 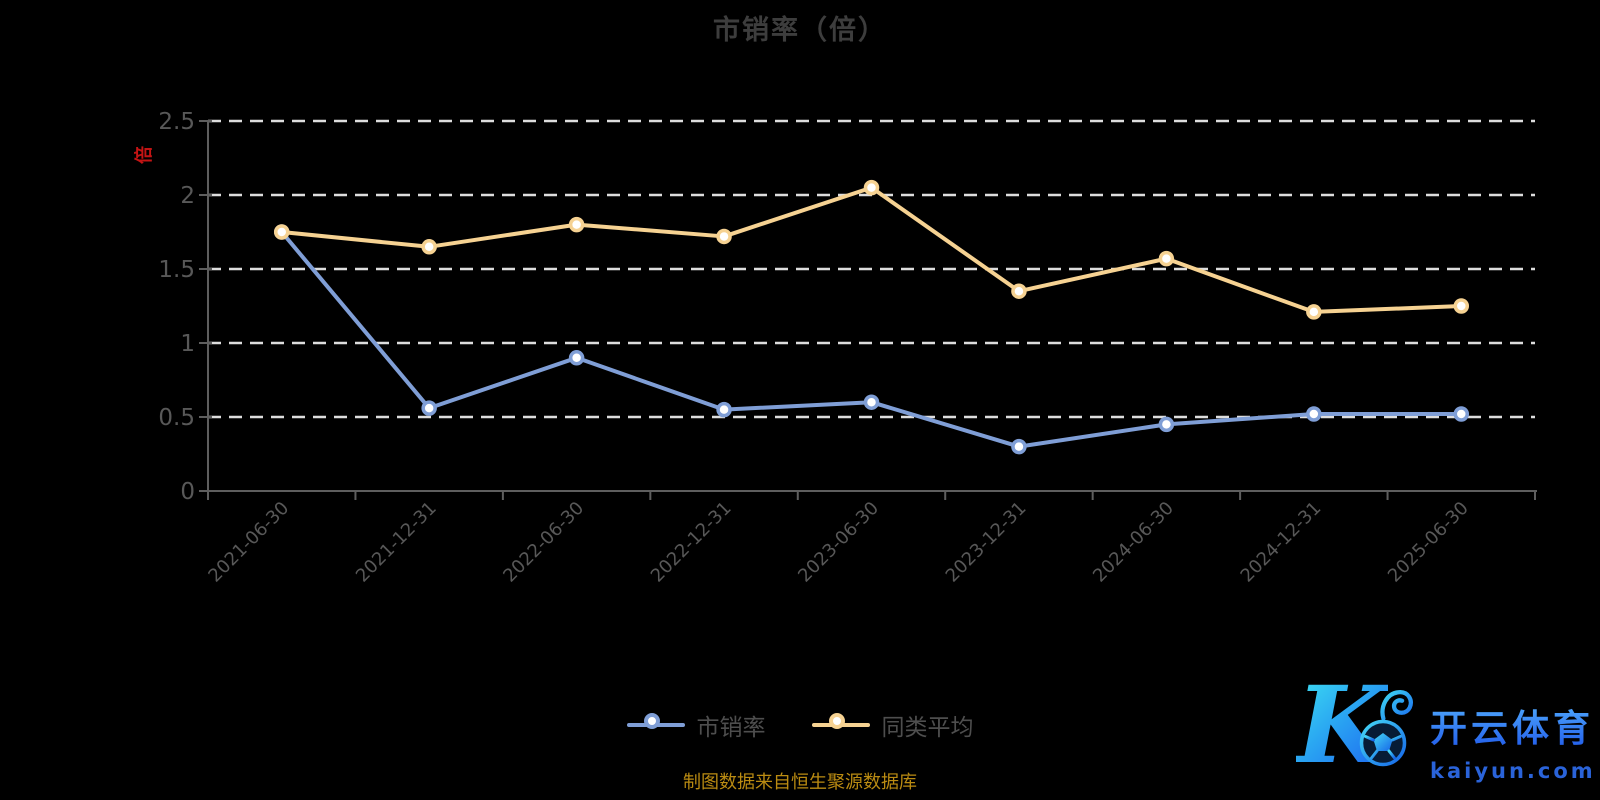 I want to click on y-axis-label: 0, so click(x=187, y=492).